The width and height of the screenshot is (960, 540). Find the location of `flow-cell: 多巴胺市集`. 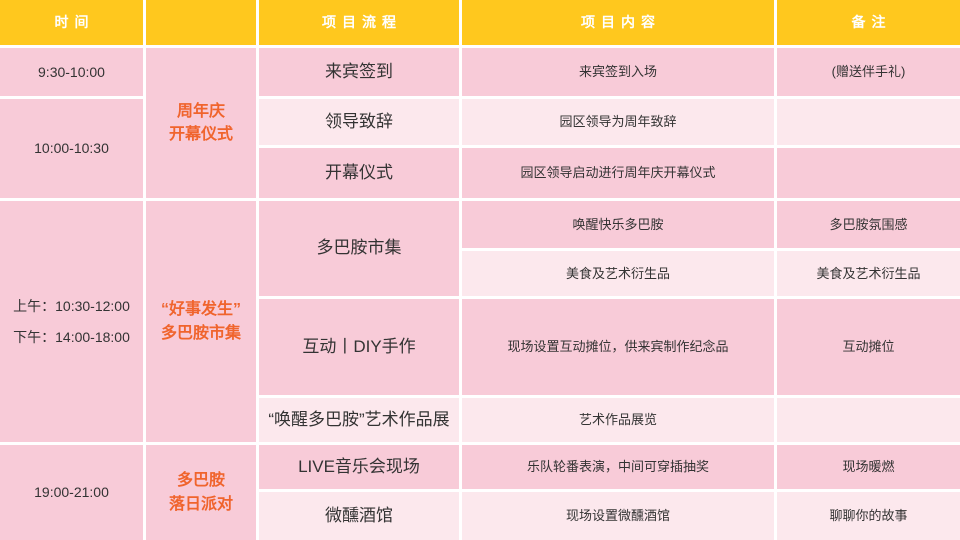

flow-cell: 多巴胺市集 is located at coordinates (359, 248).